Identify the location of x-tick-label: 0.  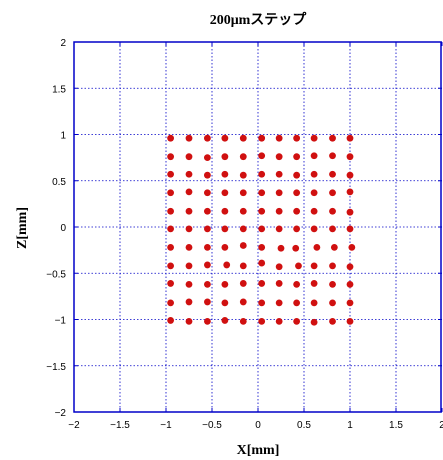
(258, 425).